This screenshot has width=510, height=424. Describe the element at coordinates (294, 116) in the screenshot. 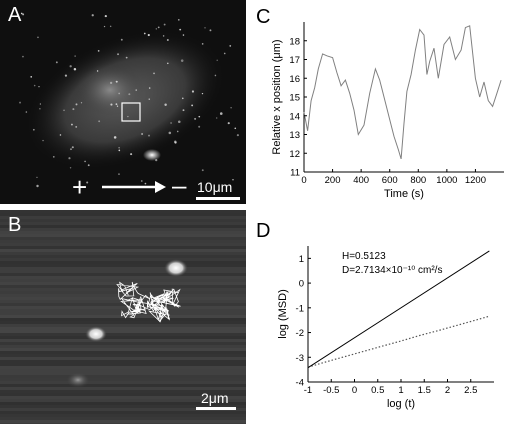

I see `y-tick-label: 14` at that location.